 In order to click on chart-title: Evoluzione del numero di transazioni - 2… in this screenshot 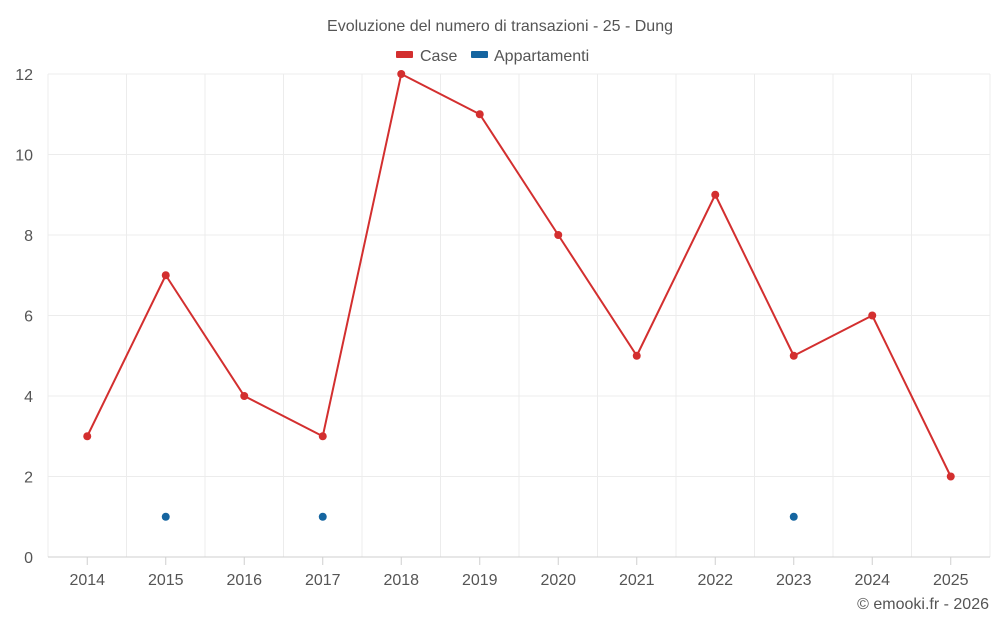, I will do `click(500, 26)`.